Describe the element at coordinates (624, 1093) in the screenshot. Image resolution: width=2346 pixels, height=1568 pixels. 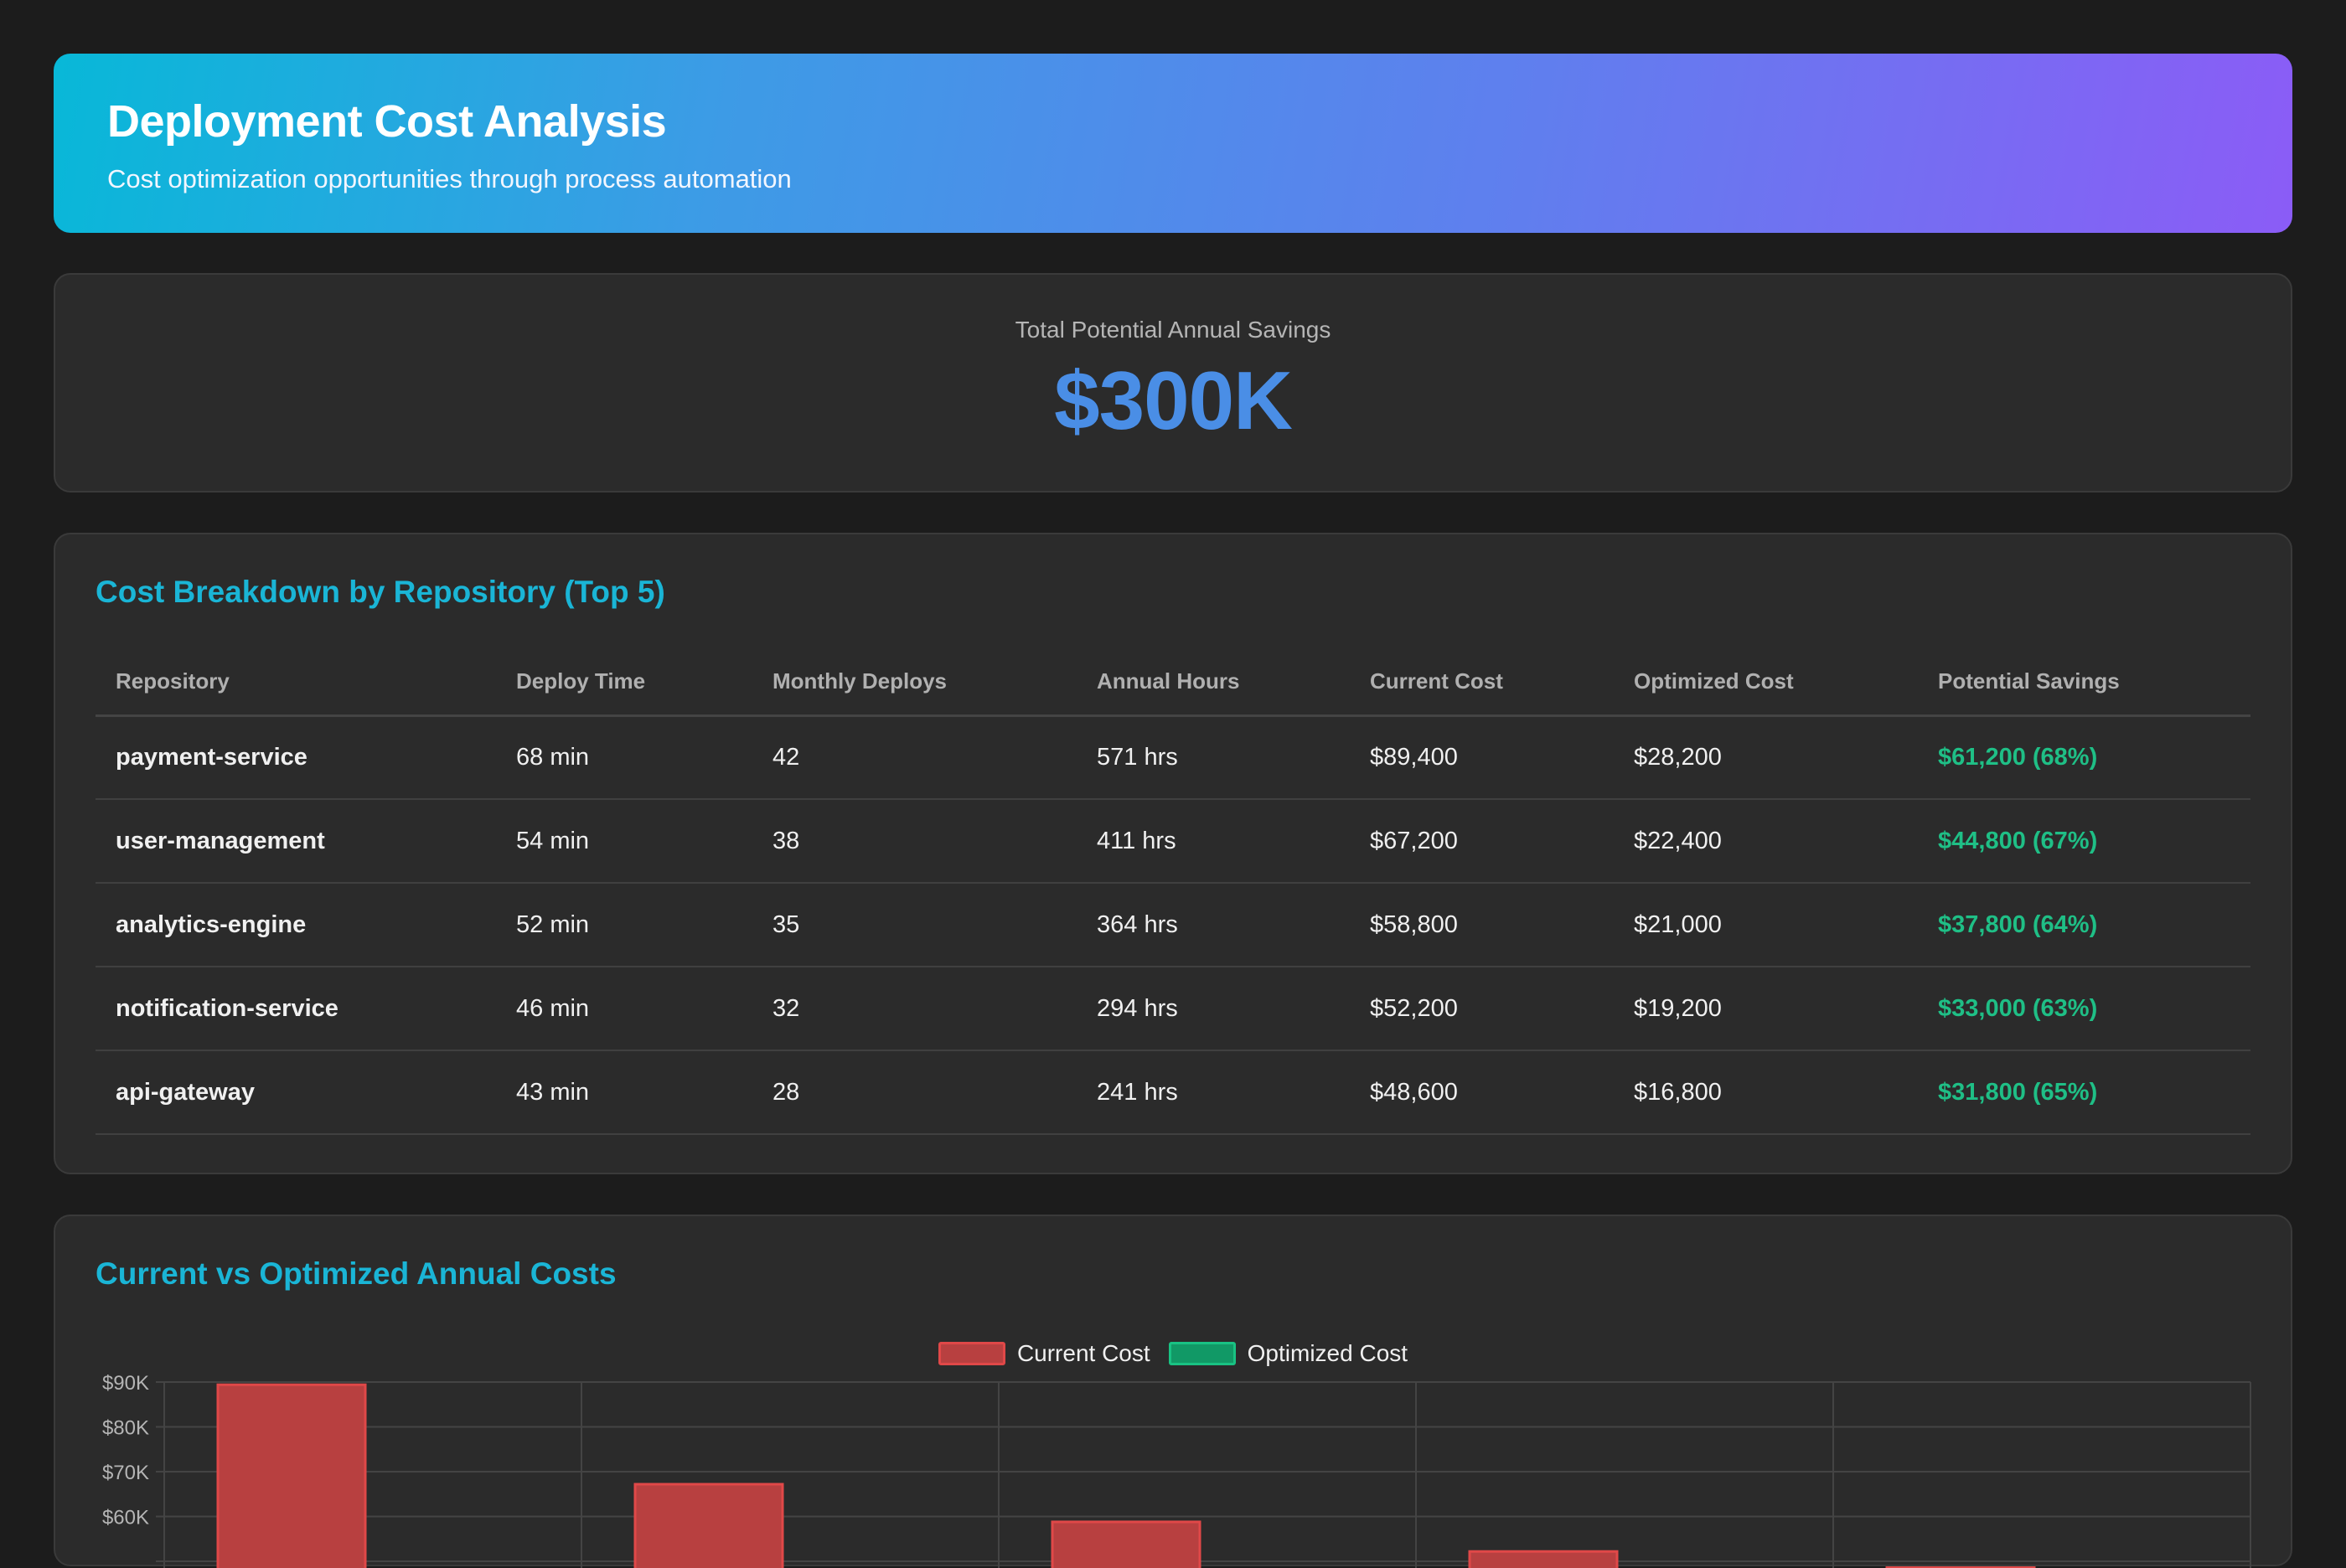
I see `cell-deploy-time: 43 min` at that location.